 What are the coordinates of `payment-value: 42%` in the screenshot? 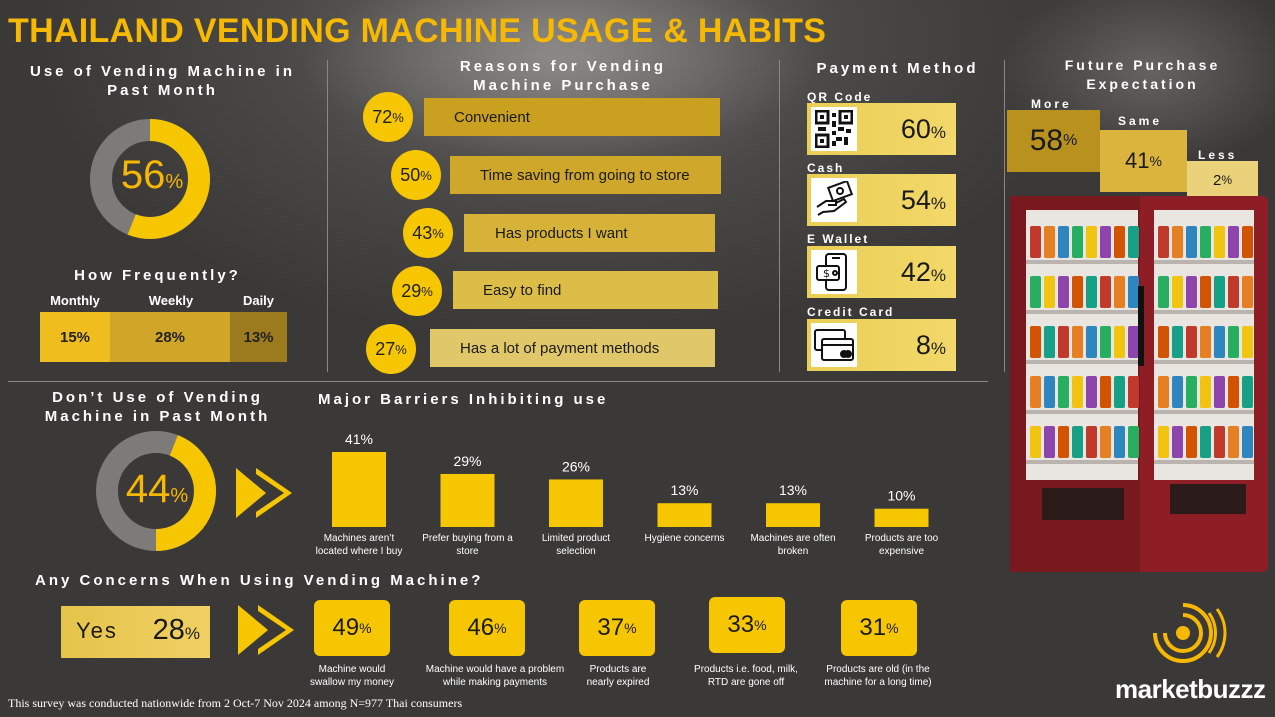 It's located at (923, 272).